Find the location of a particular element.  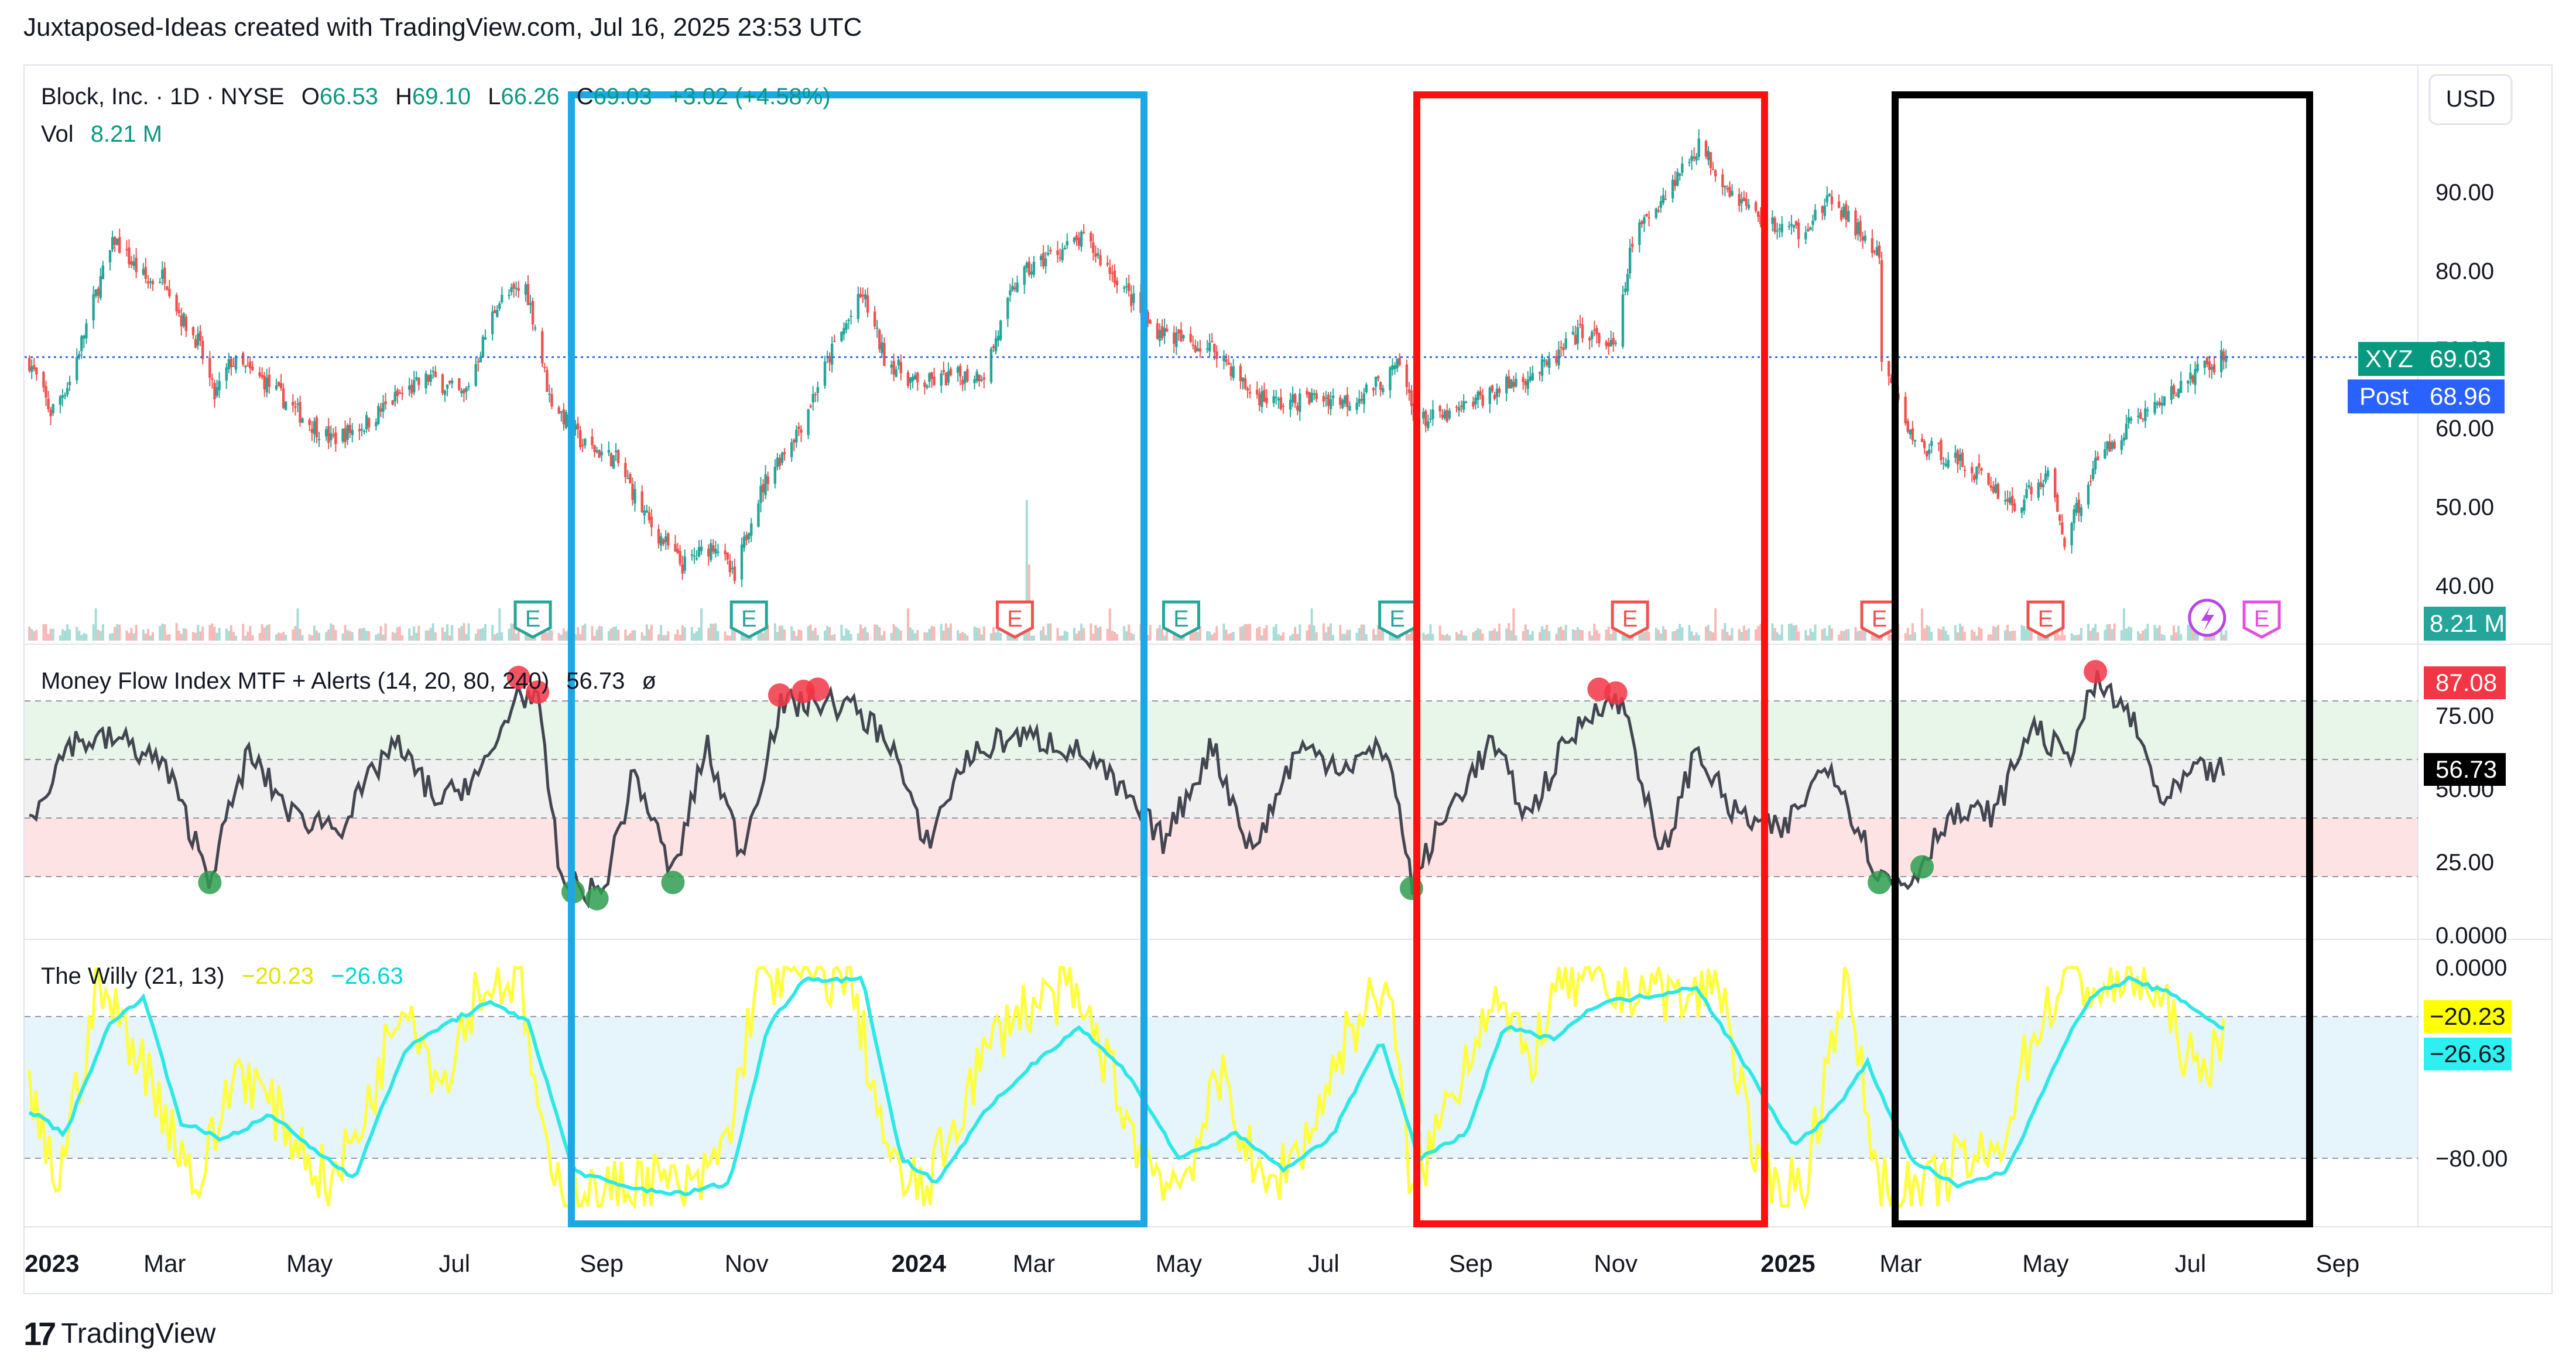

currency-button: USD is located at coordinates (2470, 99).